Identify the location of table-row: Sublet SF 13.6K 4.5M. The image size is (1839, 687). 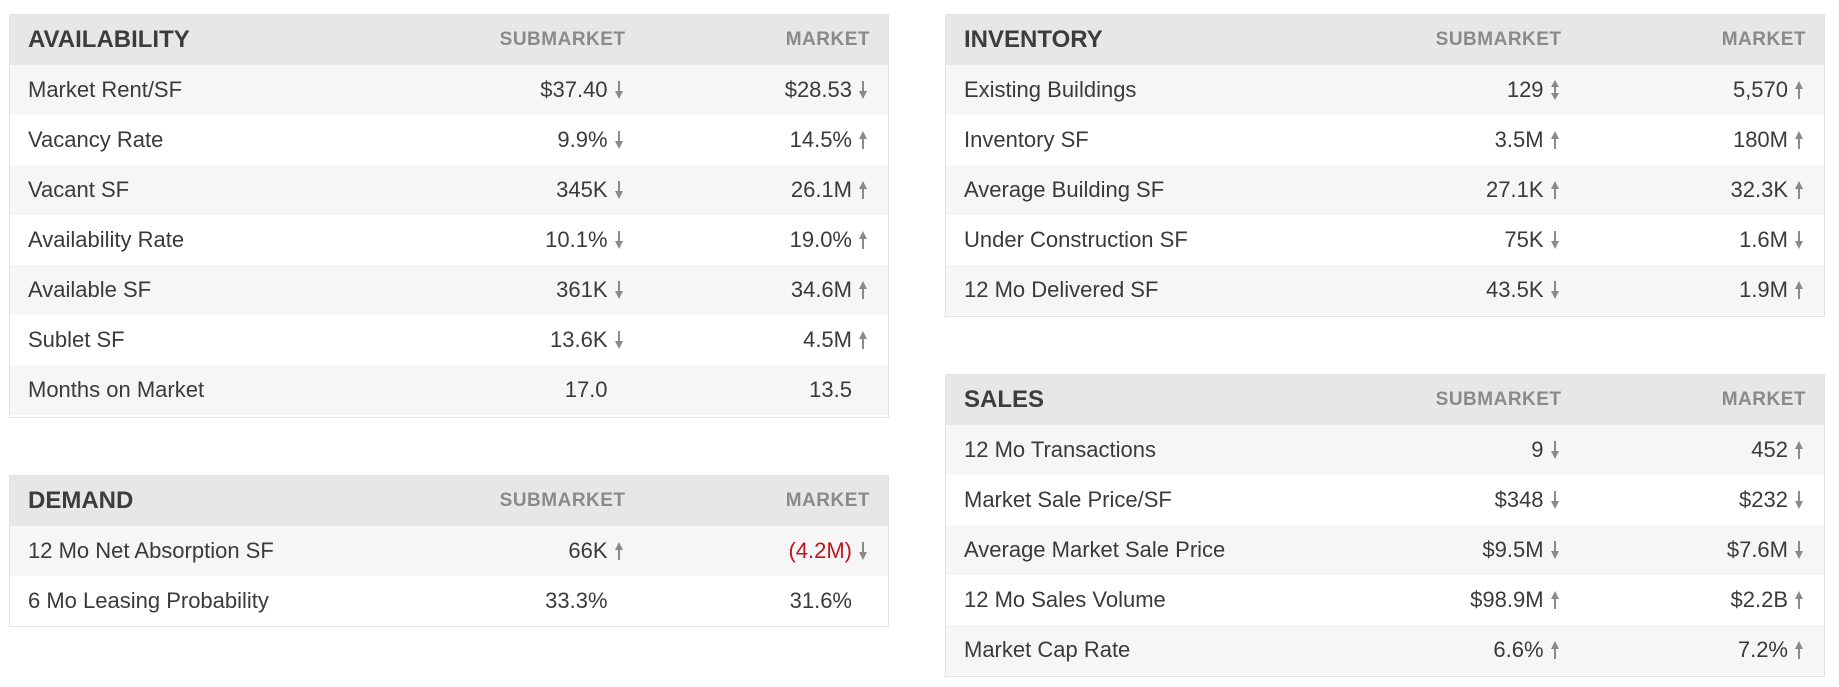
(449, 340).